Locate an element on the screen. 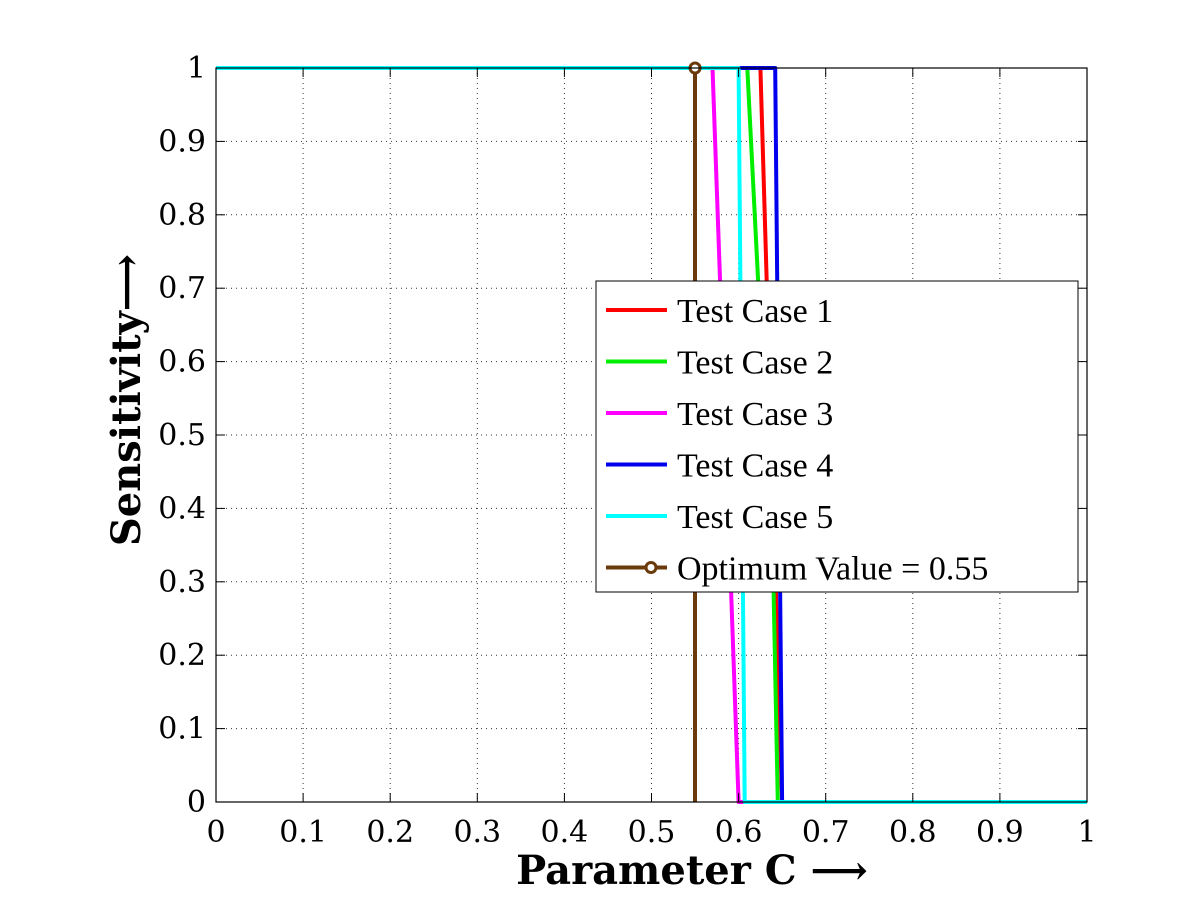  legend-label-2: Test Case 2 is located at coordinates (755, 363).